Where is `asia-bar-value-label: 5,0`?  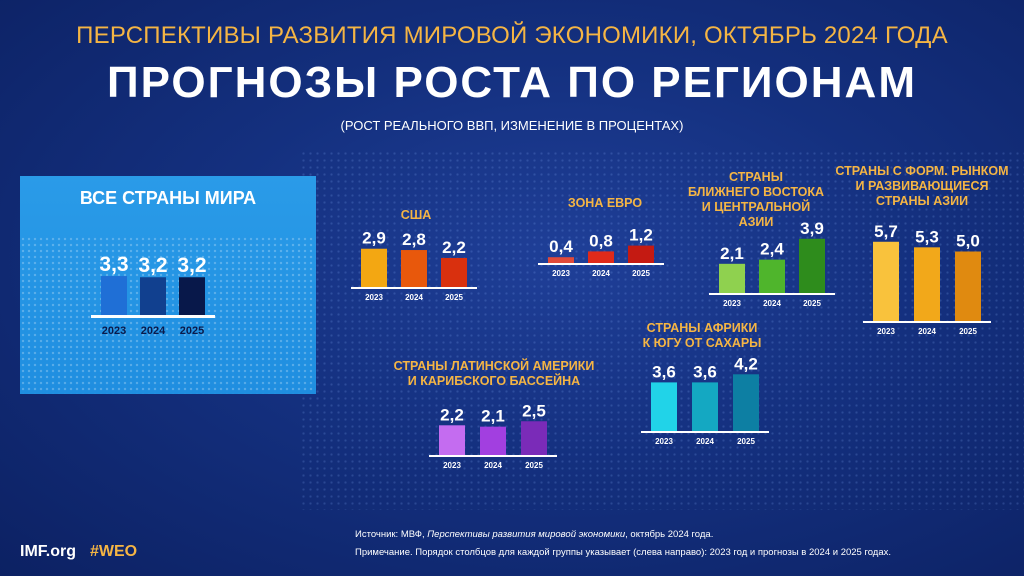 asia-bar-value-label: 5,0 is located at coordinates (968, 241).